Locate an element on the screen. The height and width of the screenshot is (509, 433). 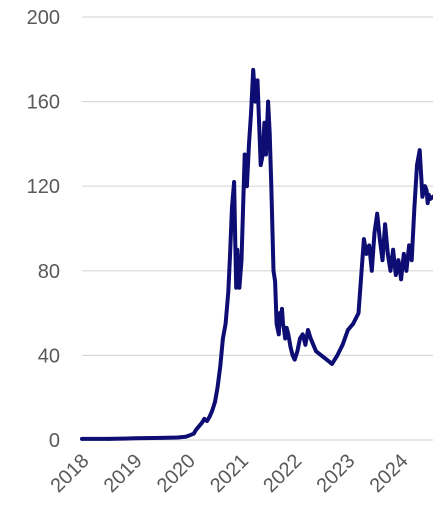
x-tick-label: 2024 is located at coordinates (389, 473).